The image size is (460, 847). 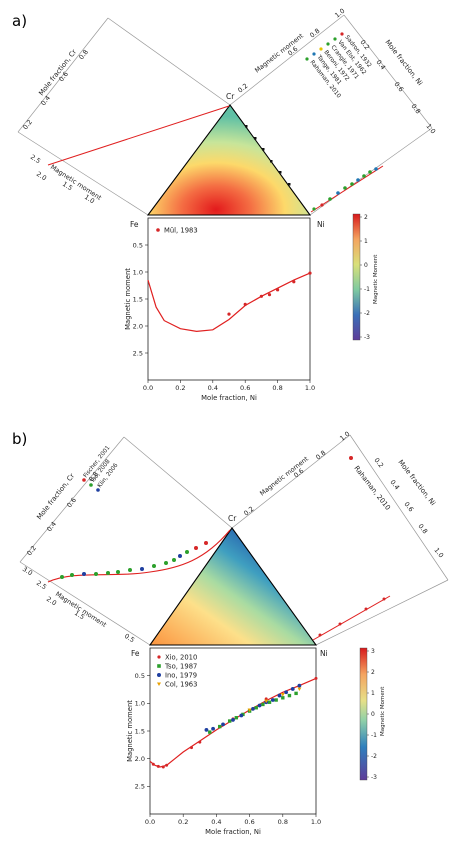 What do you see at coordinates (140, 704) in the screenshot?
I see `y-tick-label: 1.0` at bounding box center [140, 704].